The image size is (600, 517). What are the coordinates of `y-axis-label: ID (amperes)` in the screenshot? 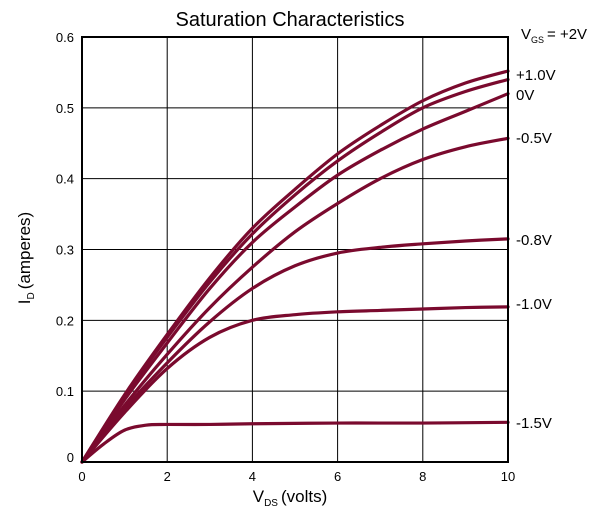 It's located at (26, 258).